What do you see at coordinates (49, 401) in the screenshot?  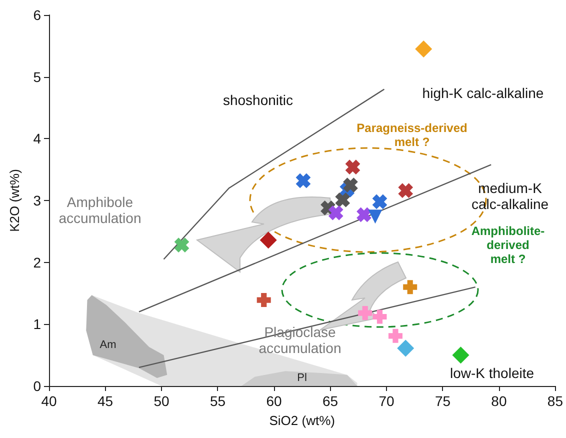 I see `x-tick-label: 40` at bounding box center [49, 401].